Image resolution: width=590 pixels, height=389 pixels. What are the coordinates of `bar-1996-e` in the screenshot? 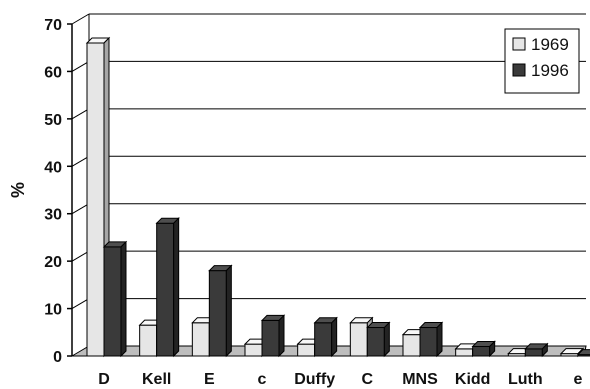 It's located at (583, 353).